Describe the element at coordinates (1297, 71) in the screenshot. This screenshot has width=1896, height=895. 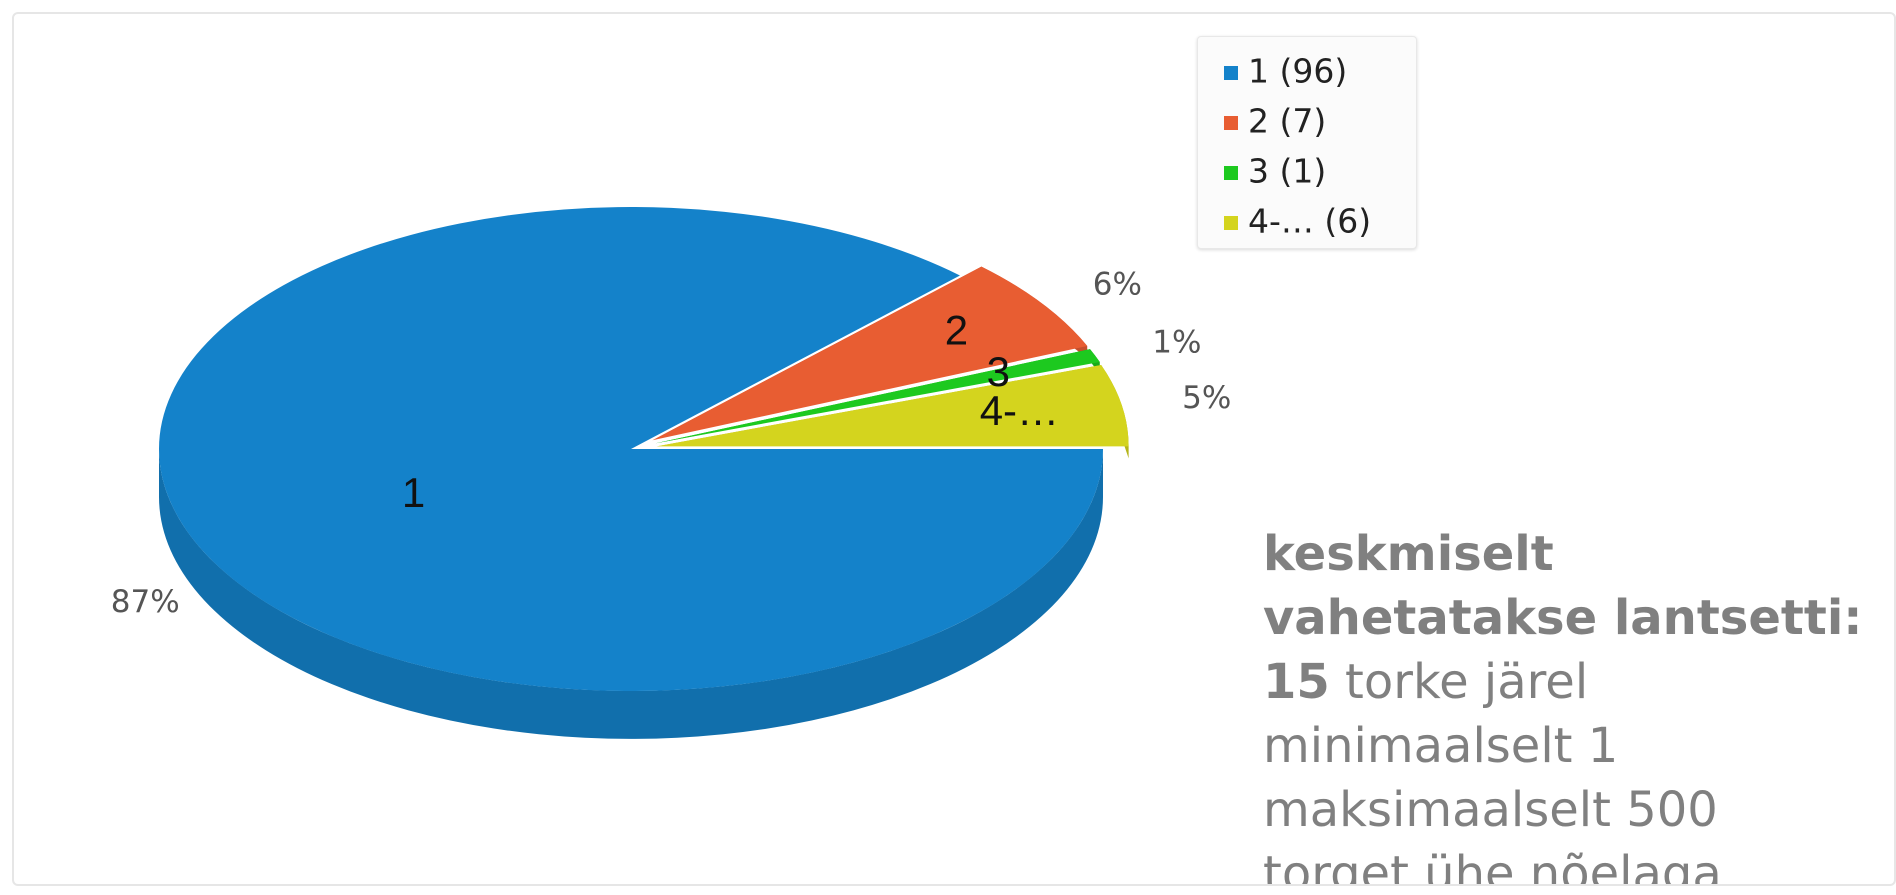
I see `legend-label: 1 (96)` at that location.